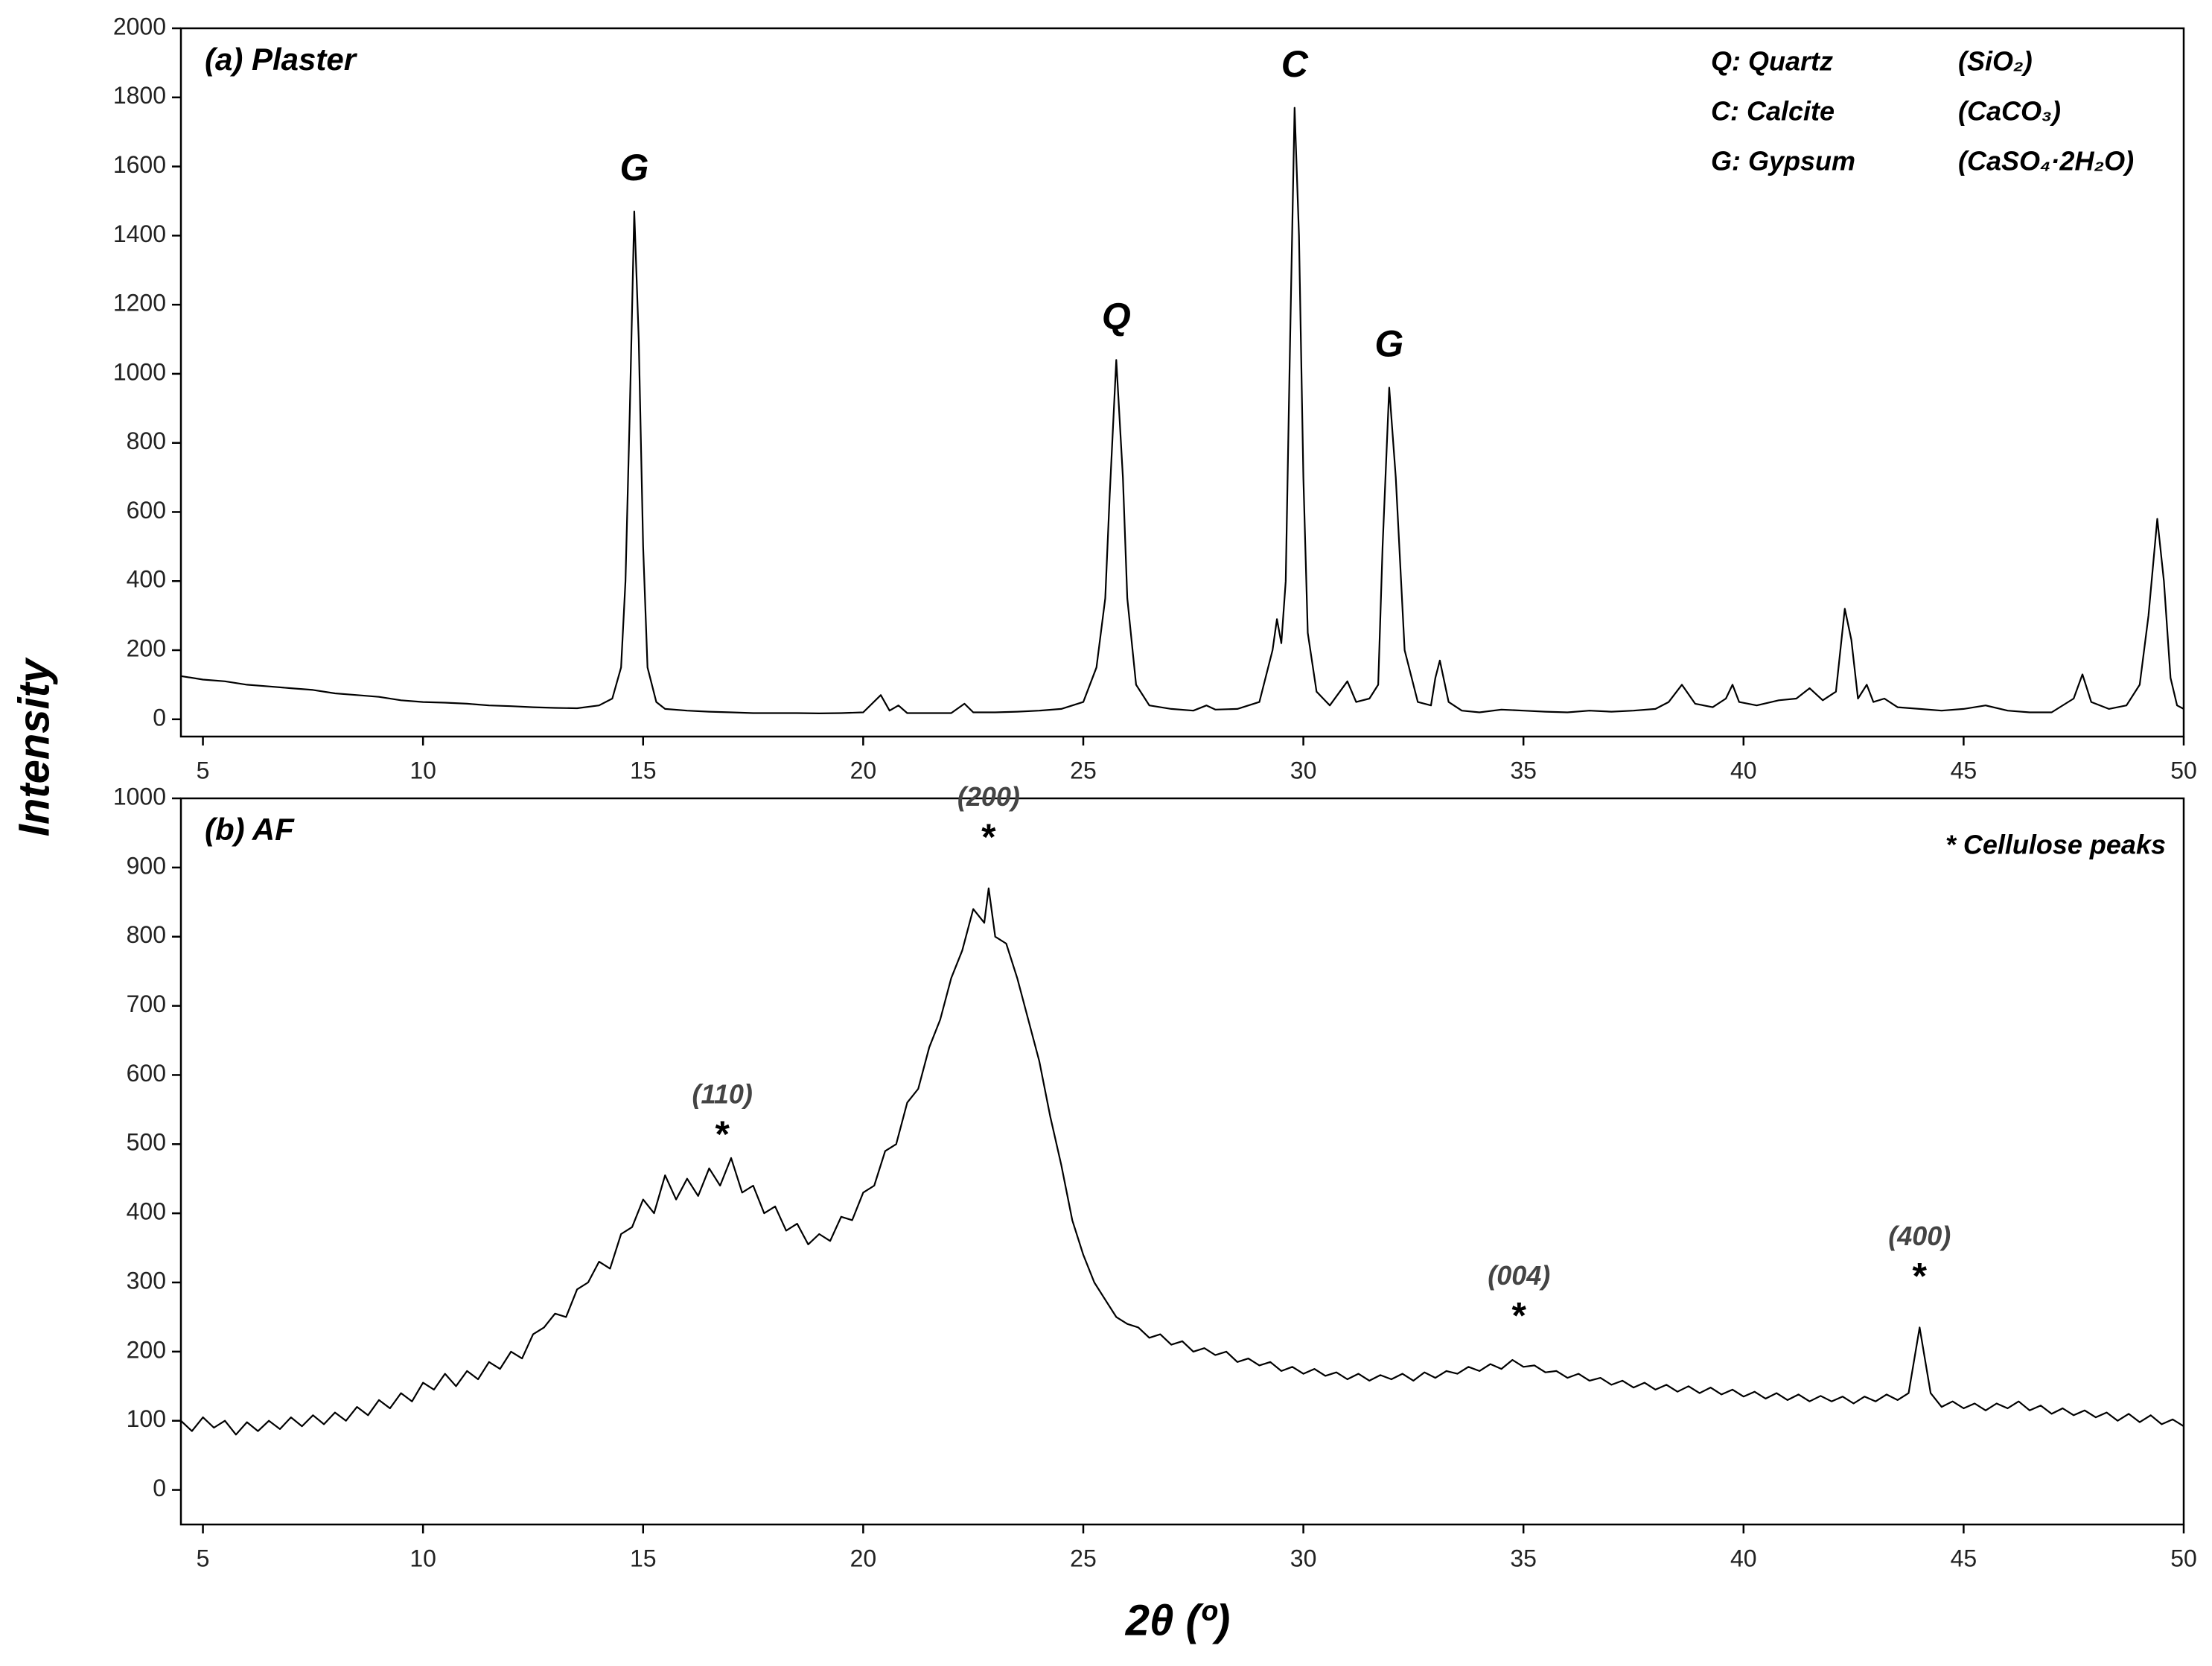 The height and width of the screenshot is (1666, 2212). Describe the element at coordinates (1116, 316) in the screenshot. I see `peak-label: Q` at that location.